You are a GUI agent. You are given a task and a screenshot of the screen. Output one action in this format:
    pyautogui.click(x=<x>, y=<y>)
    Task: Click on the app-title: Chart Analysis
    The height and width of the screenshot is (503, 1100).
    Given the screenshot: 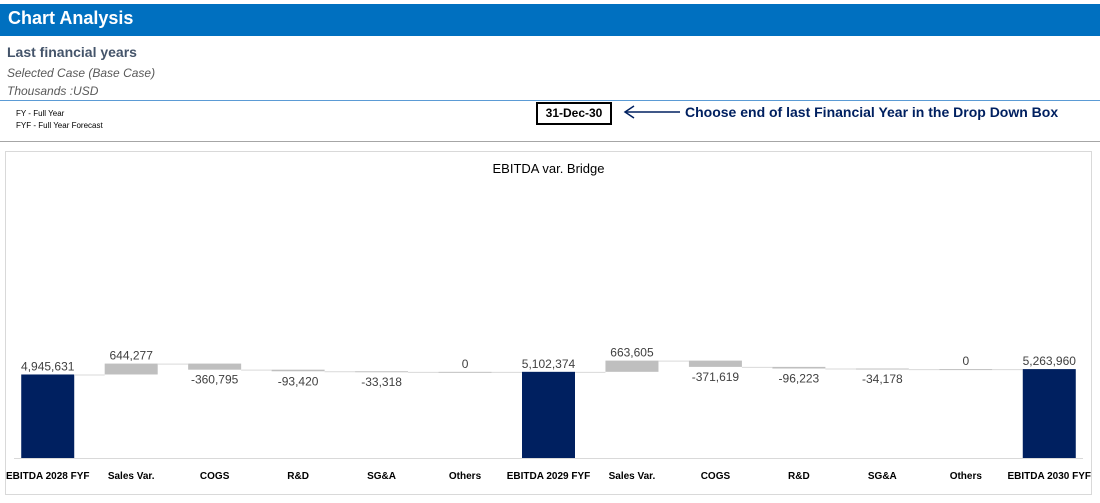 What is the action you would take?
    pyautogui.click(x=71, y=18)
    